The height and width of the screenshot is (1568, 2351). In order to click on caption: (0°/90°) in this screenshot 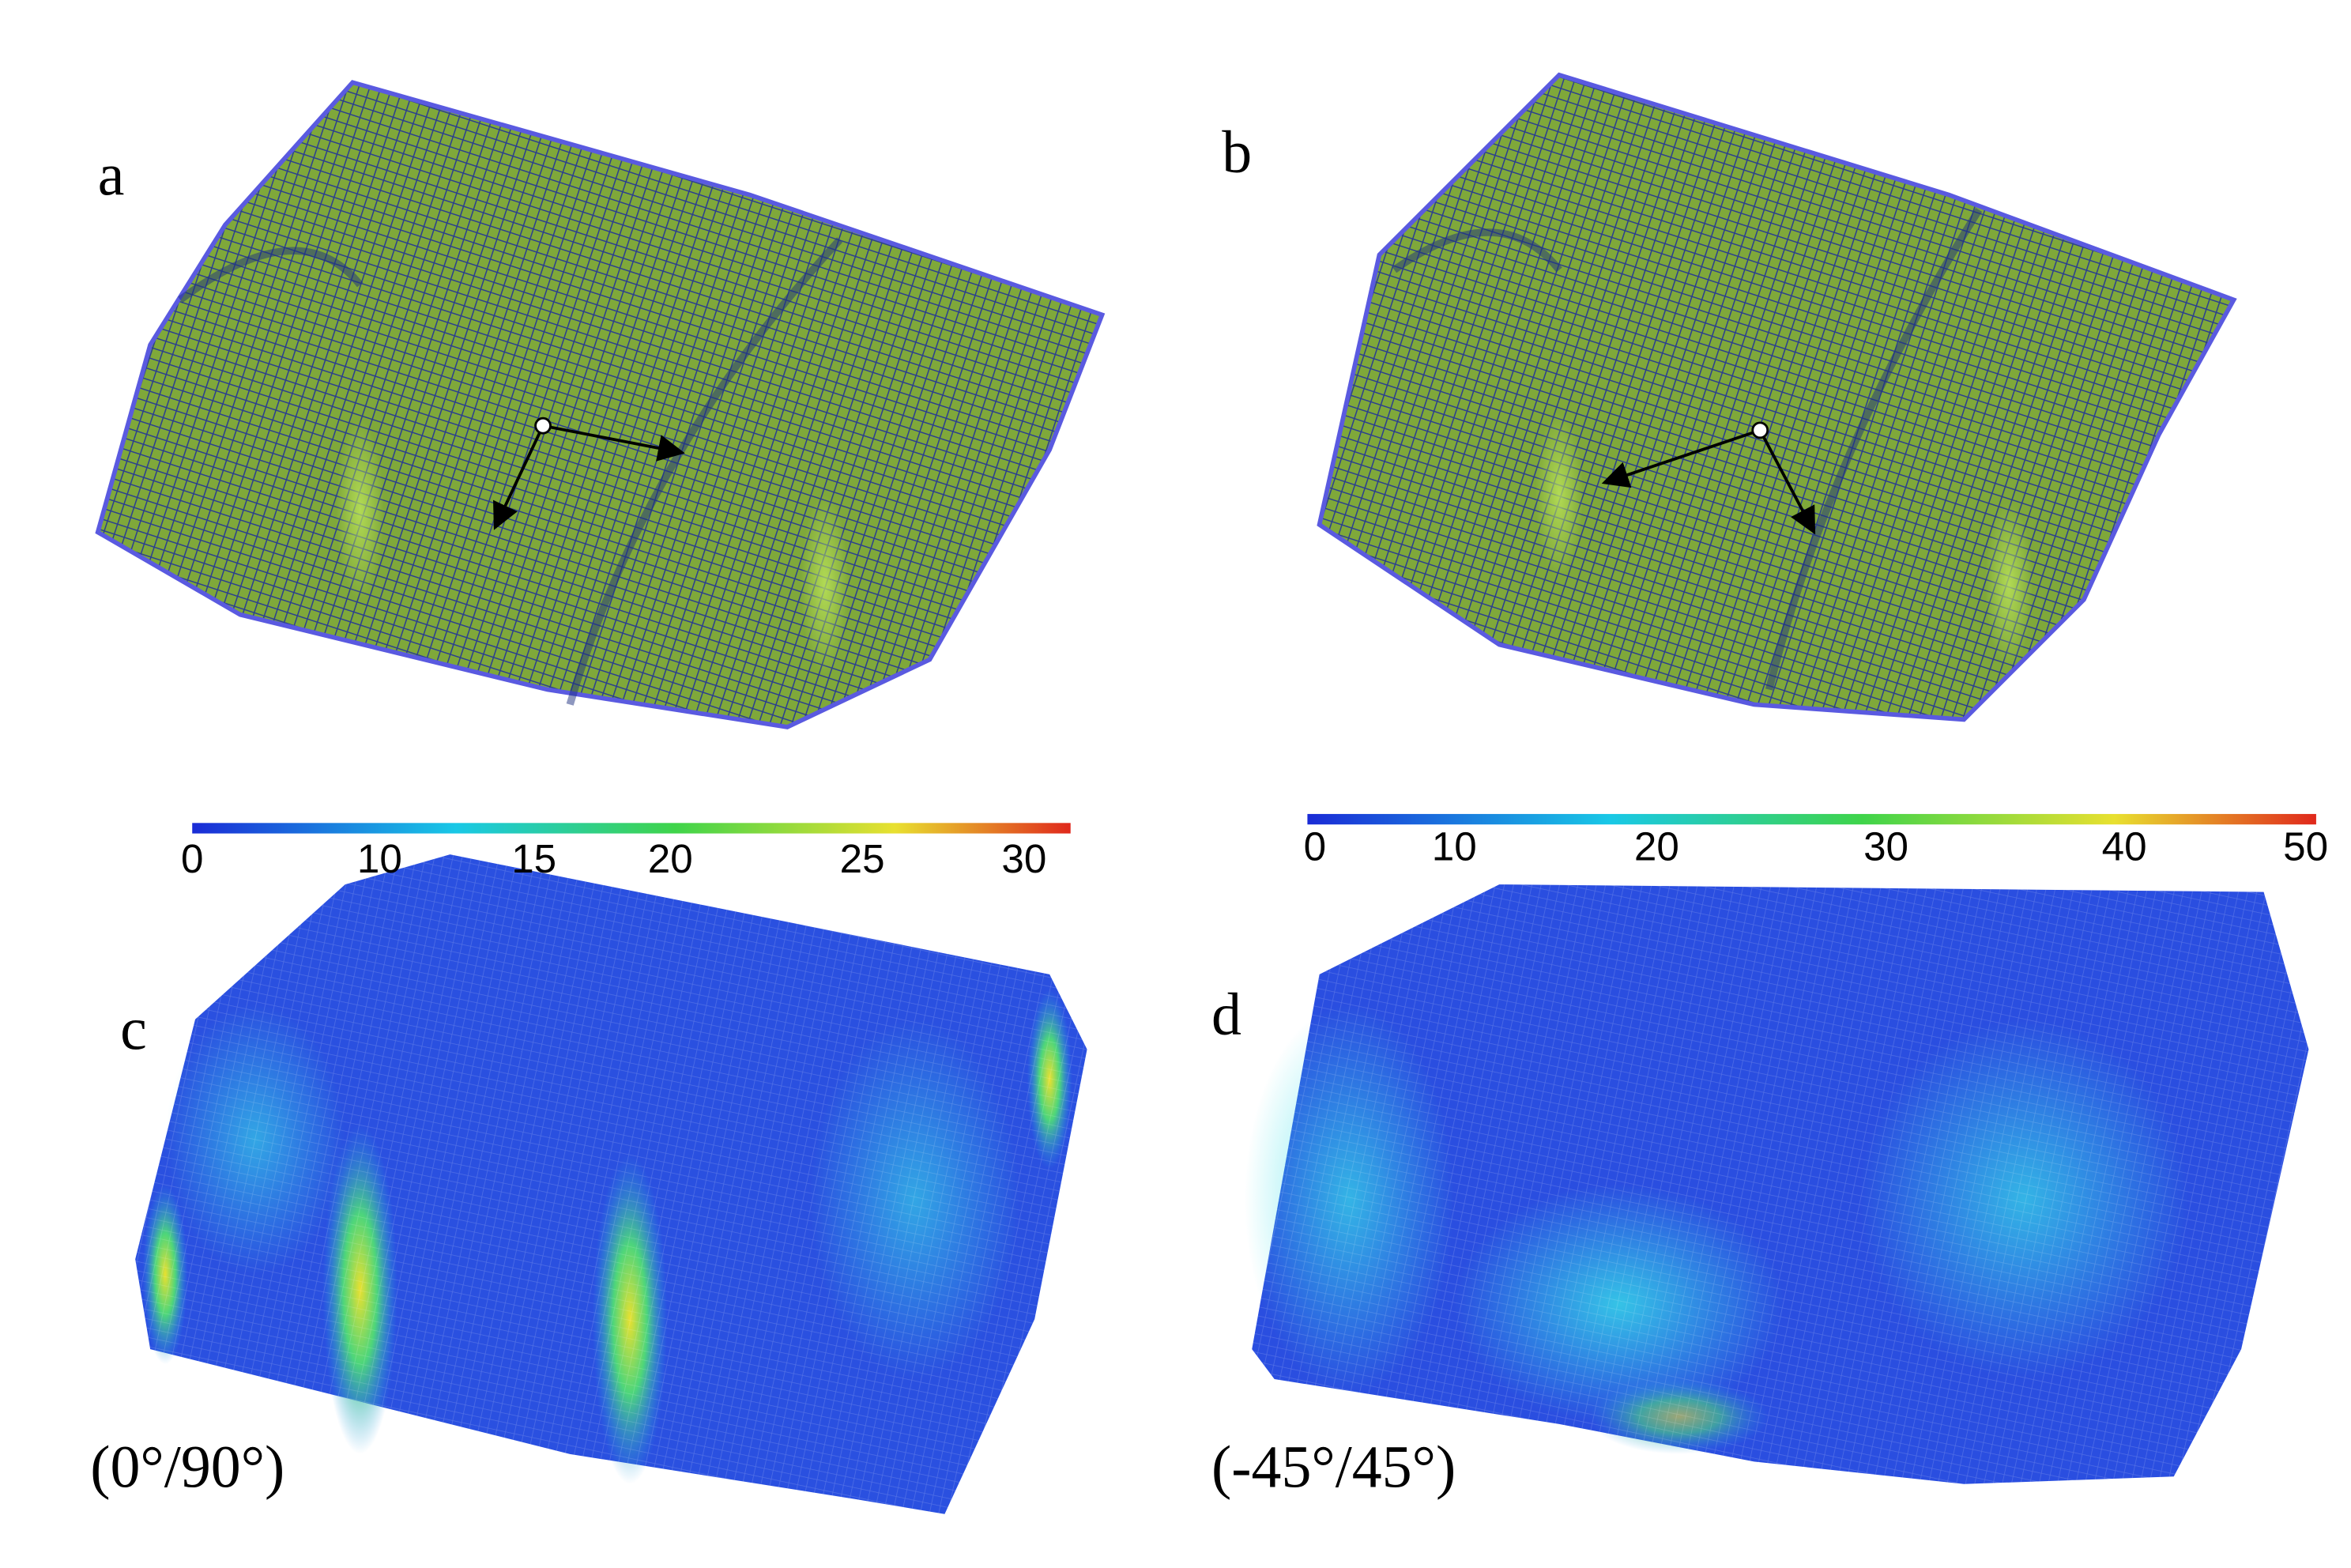, I will do `click(187, 1467)`.